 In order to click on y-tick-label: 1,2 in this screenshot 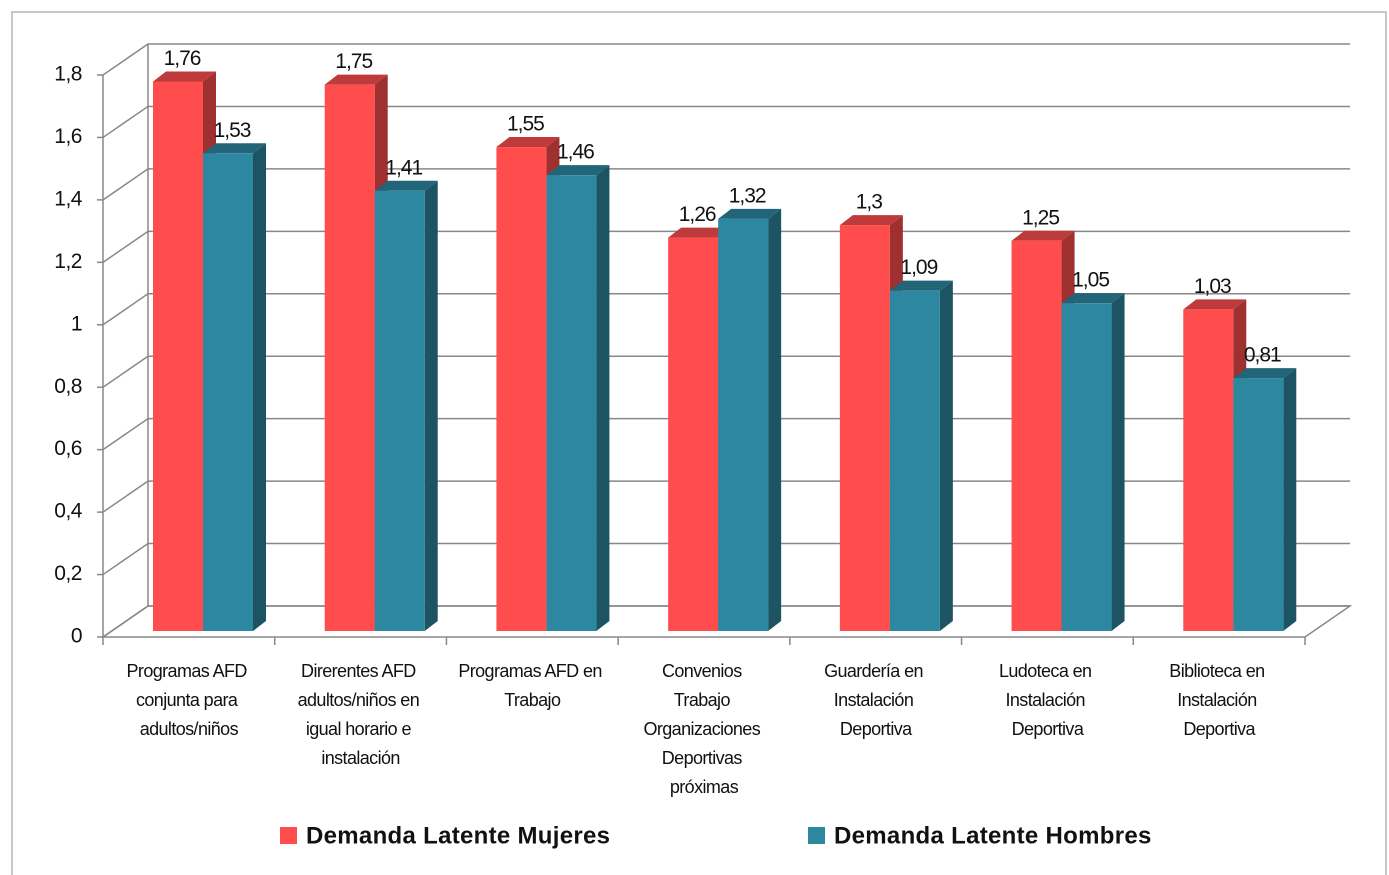, I will do `click(68, 261)`.